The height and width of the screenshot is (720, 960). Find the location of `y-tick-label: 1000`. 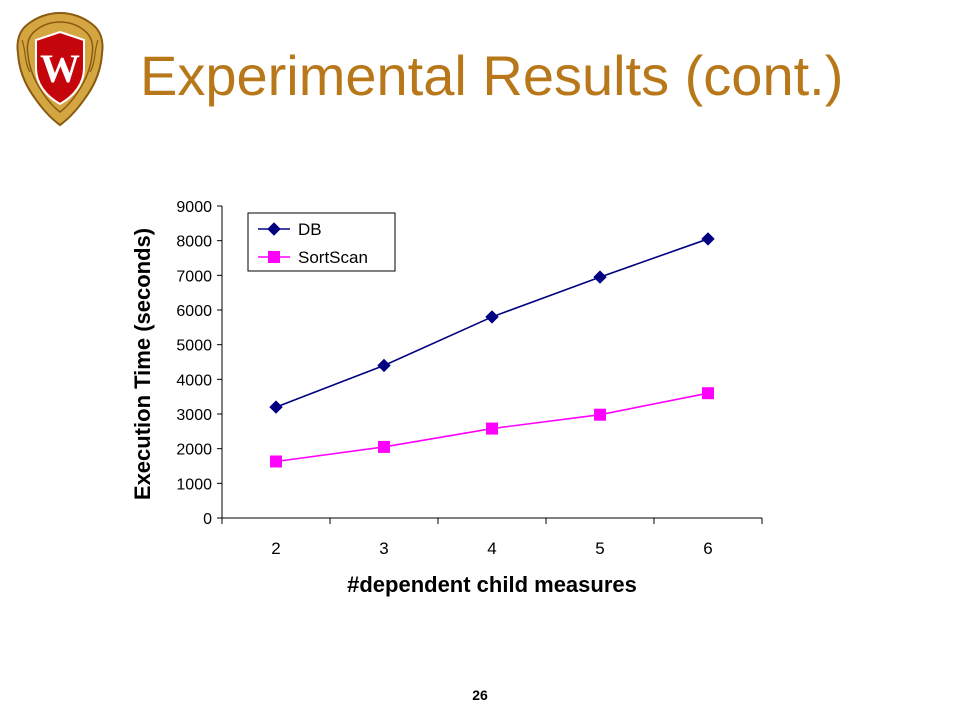

y-tick-label: 1000 is located at coordinates (194, 484).